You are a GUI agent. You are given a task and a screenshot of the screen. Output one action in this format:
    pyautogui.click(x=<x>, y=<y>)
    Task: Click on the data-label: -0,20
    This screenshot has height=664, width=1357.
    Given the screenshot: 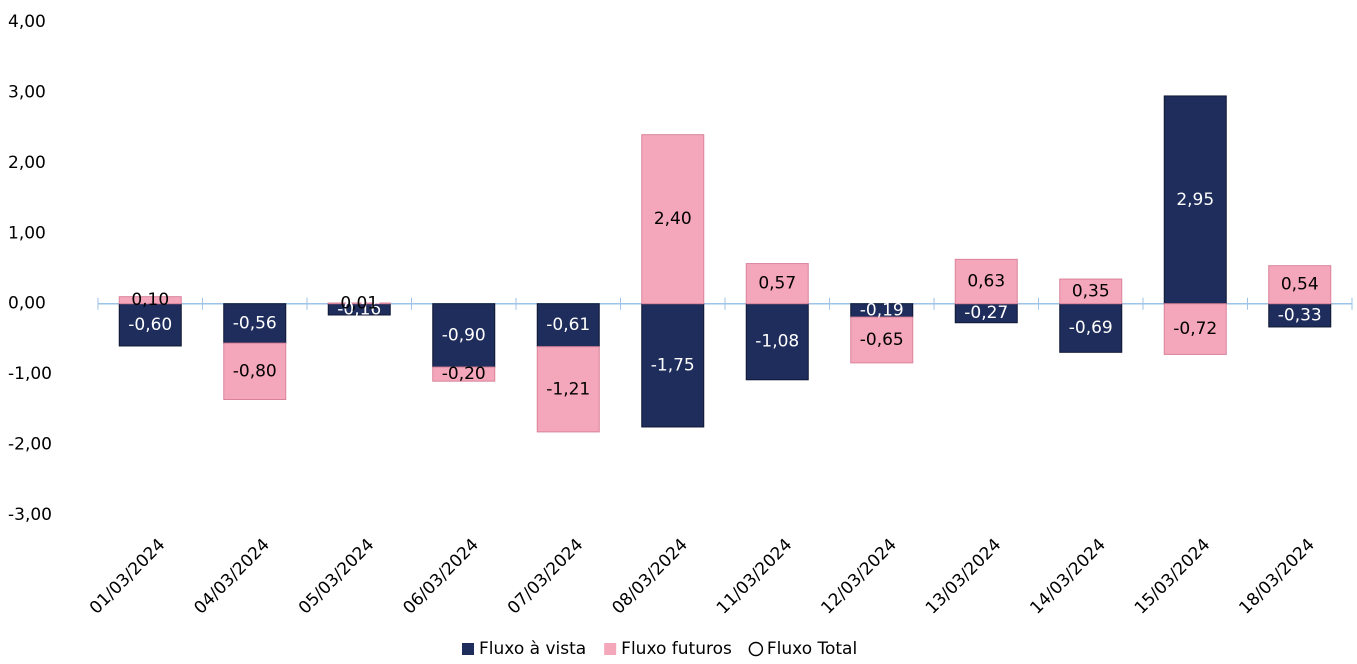 What is the action you would take?
    pyautogui.click(x=464, y=374)
    